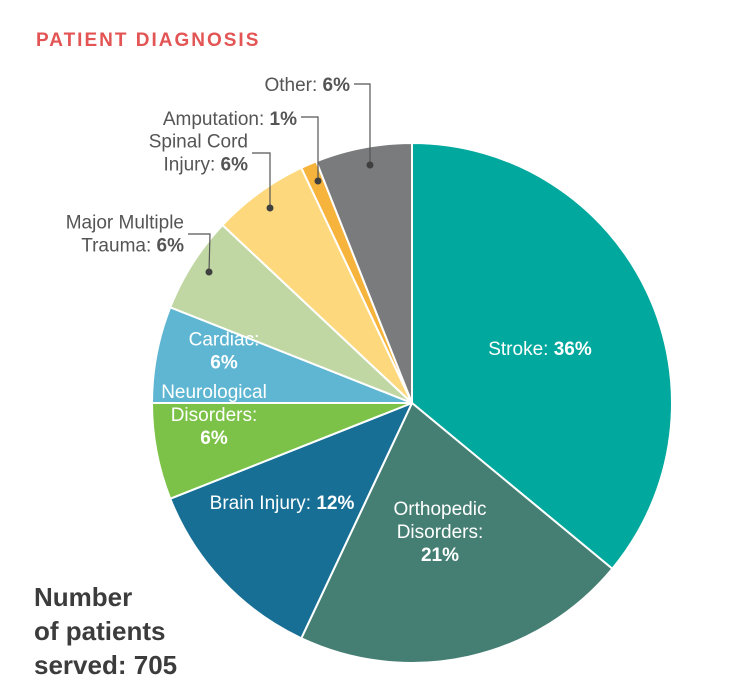 Image resolution: width=755 pixels, height=698 pixels. I want to click on leader-line-major-multiple-trauma, so click(199, 253).